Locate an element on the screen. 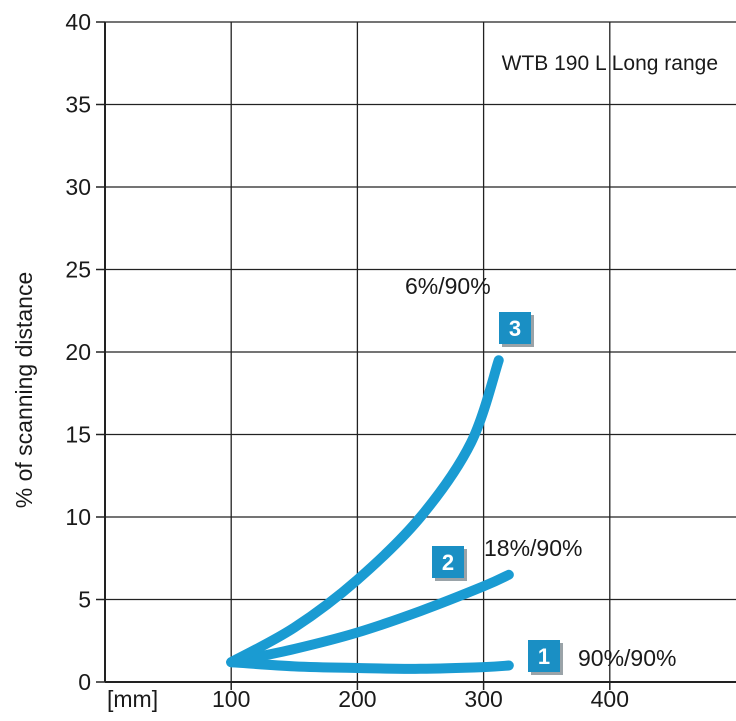 This screenshot has height=721, width=736. badge-number-3: 3 is located at coordinates (515, 328).